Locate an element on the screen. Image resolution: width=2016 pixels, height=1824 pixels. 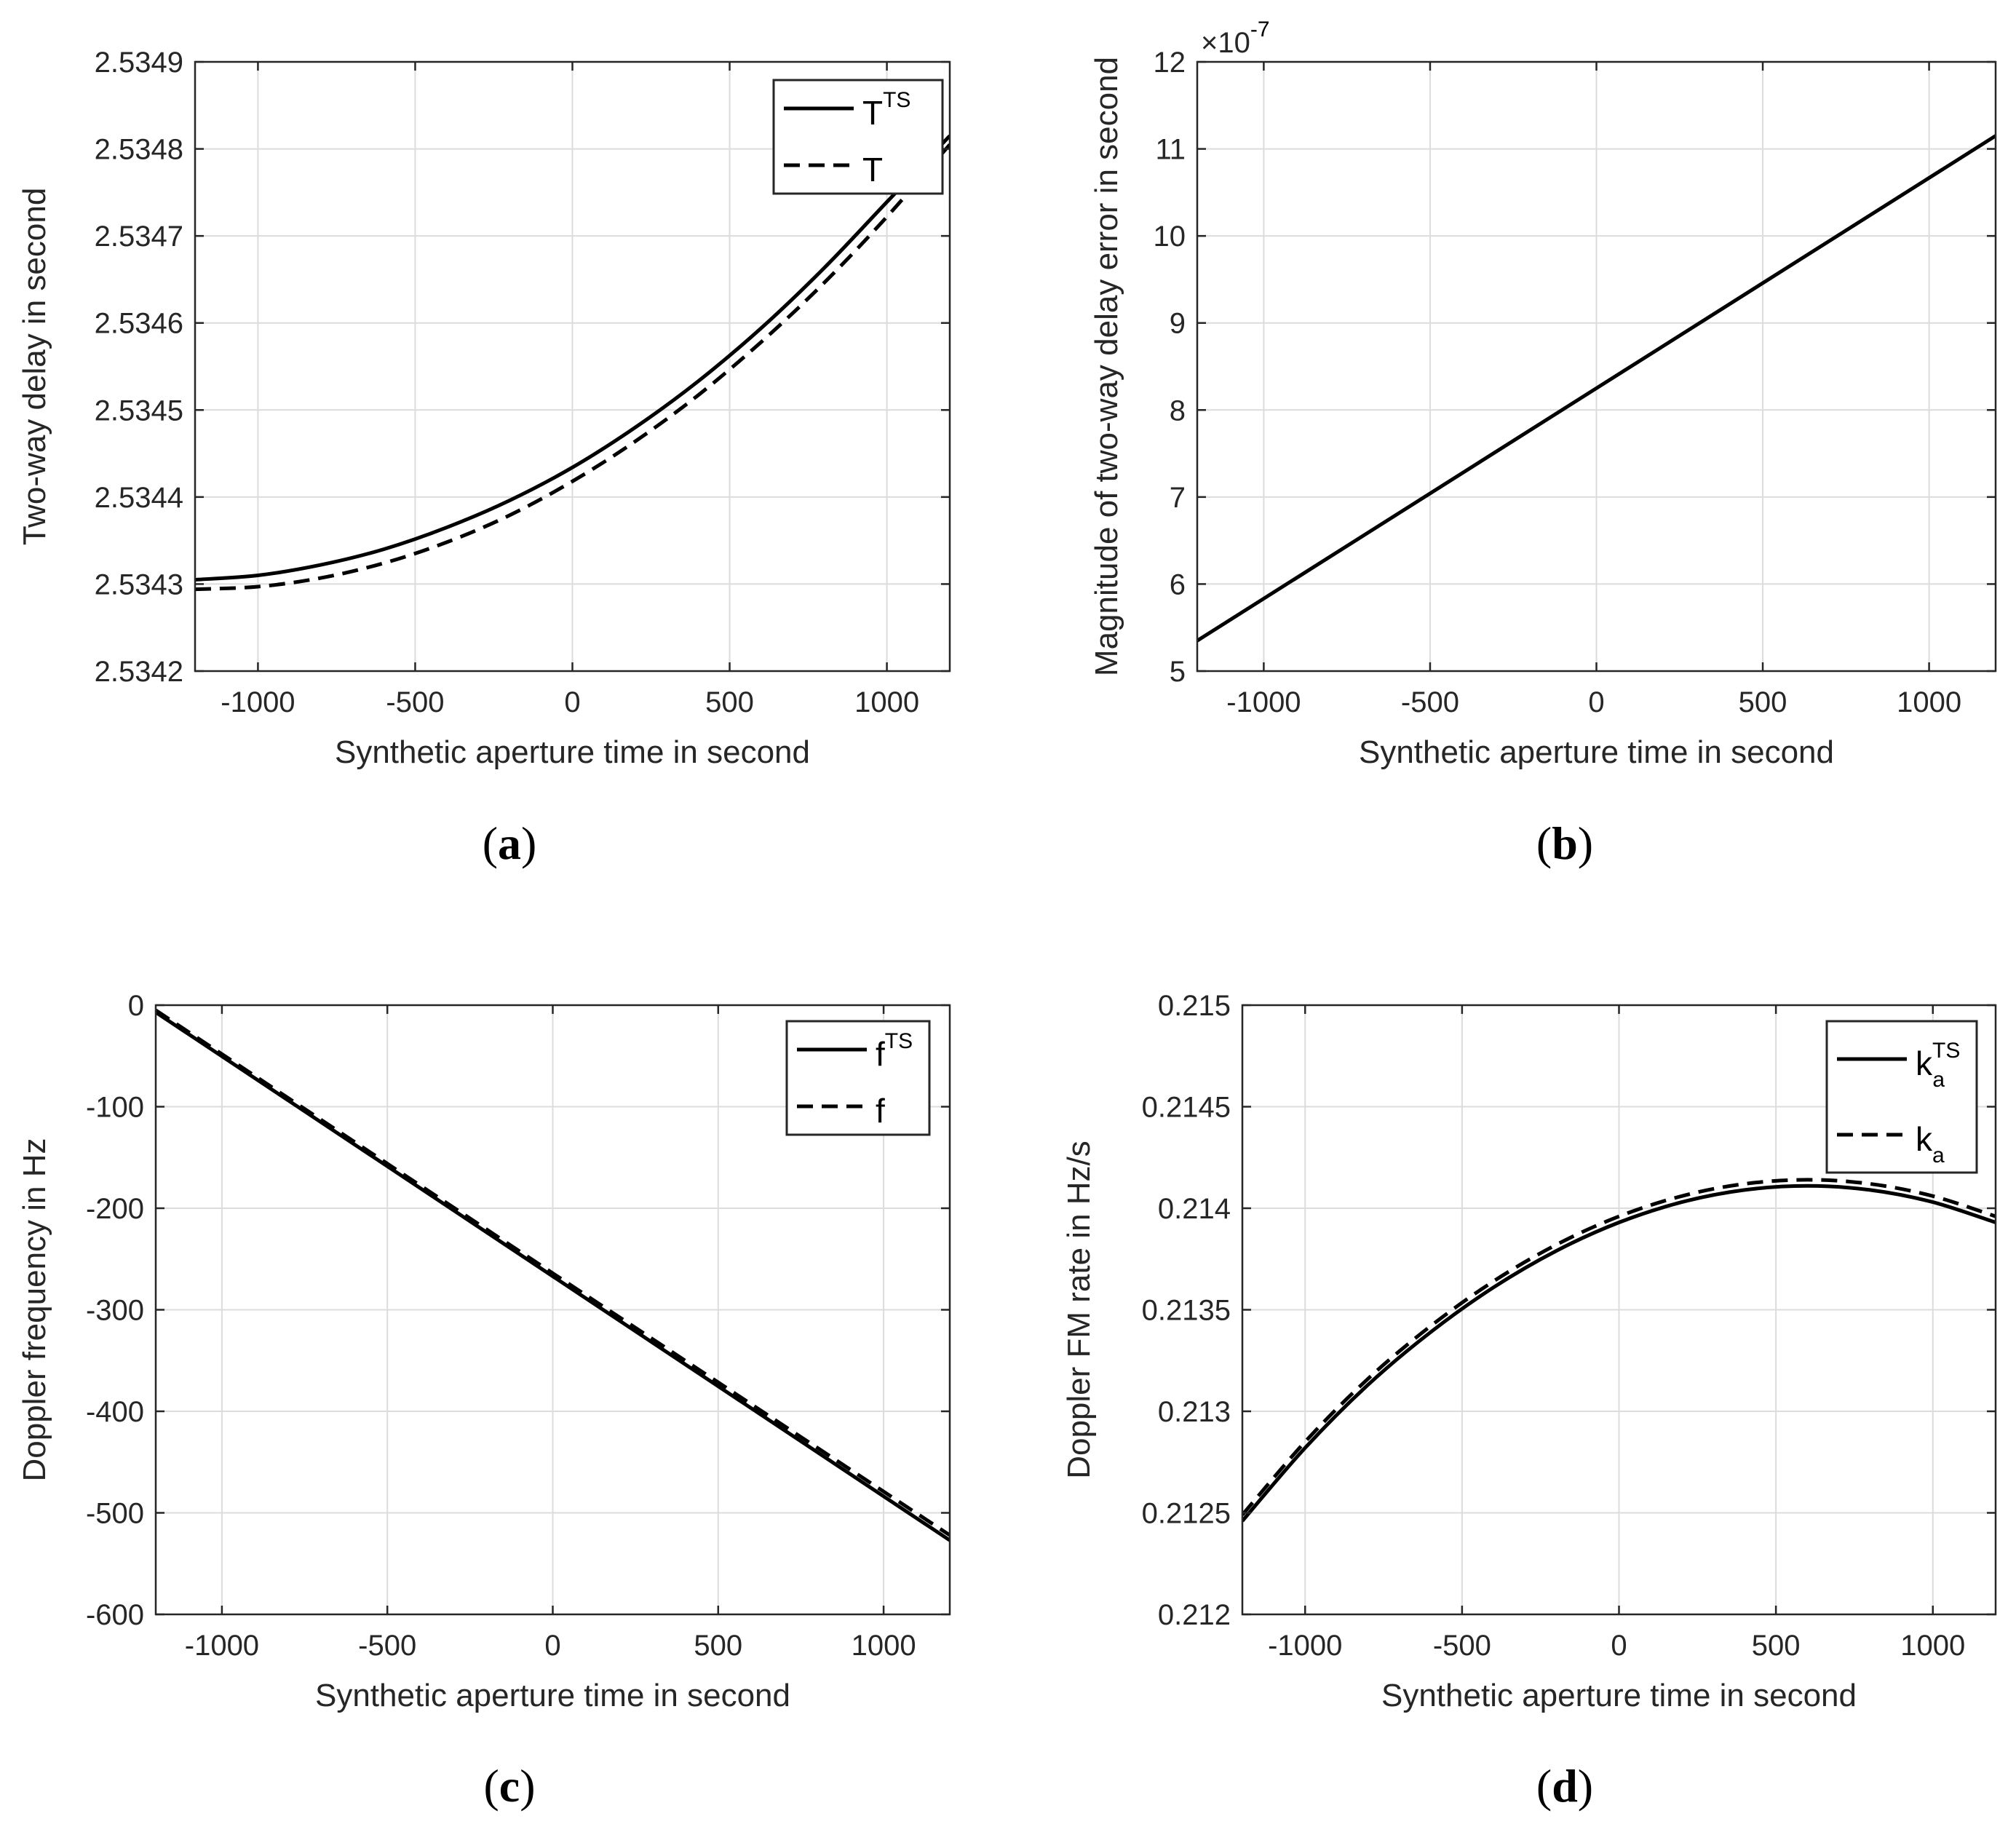
grid is located at coordinates (572, 366).